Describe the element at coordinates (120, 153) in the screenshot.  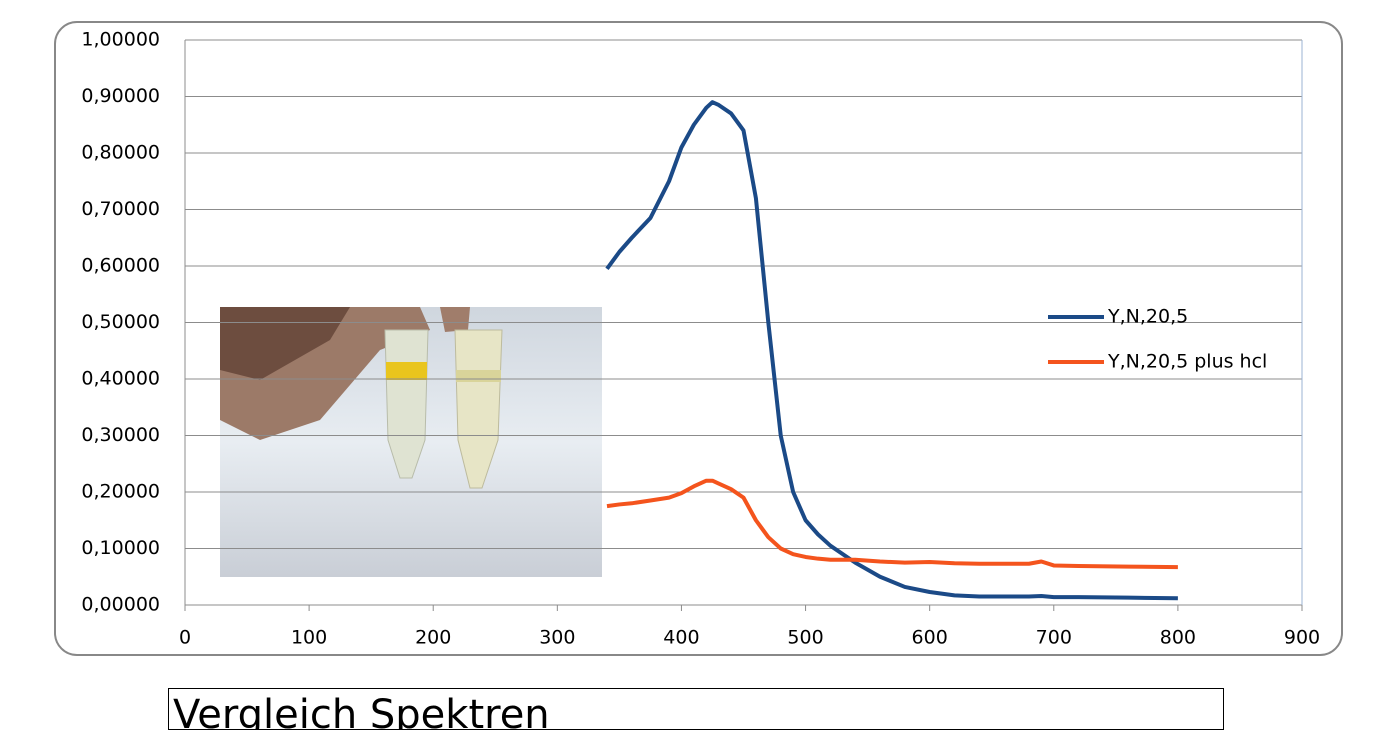
I see `y-tick-label: 0,80000` at that location.